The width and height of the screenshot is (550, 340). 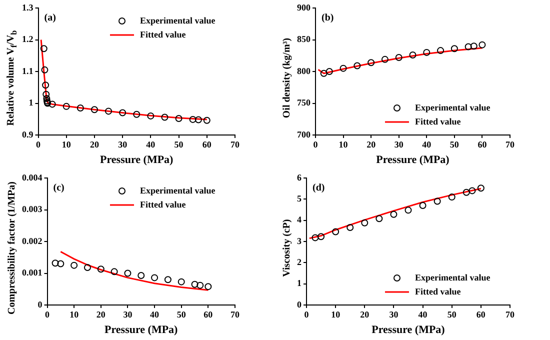 What do you see at coordinates (28, 134) in the screenshot?
I see `y-tick-label: 0.9` at bounding box center [28, 134].